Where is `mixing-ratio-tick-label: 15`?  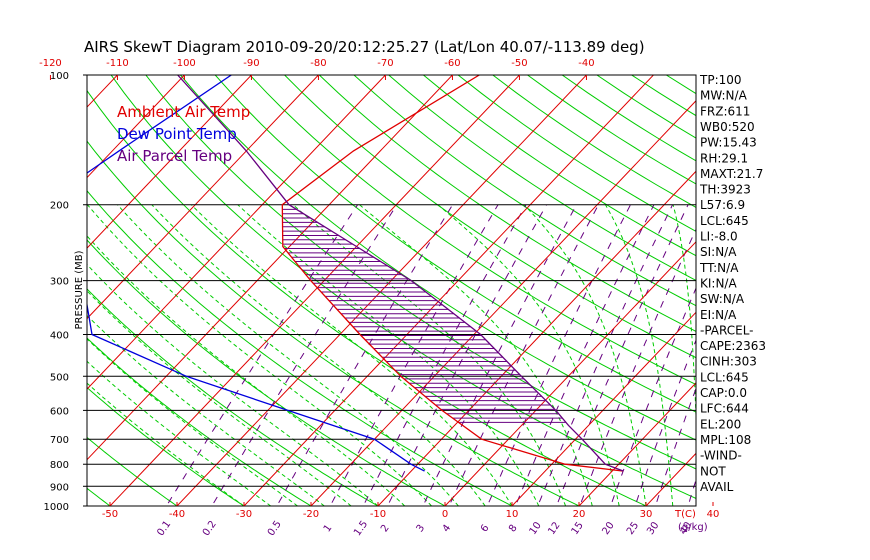
mixing-ratio-tick-label: 15 is located at coordinates (578, 528).